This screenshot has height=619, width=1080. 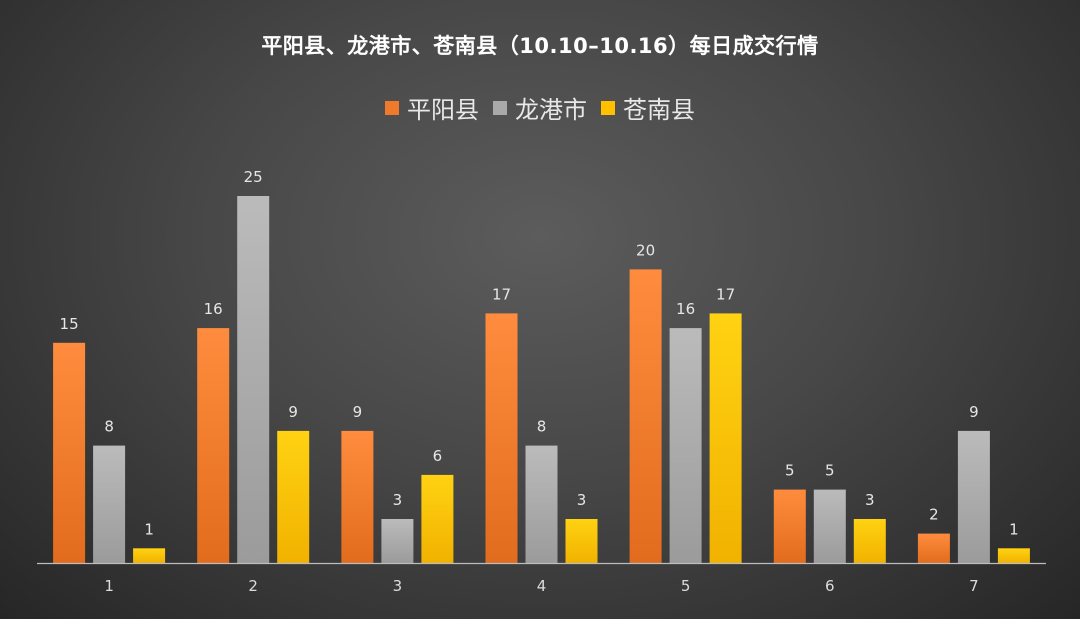 I want to click on chart-legend: 平阳县 龙港市 苍南县, so click(x=540, y=107).